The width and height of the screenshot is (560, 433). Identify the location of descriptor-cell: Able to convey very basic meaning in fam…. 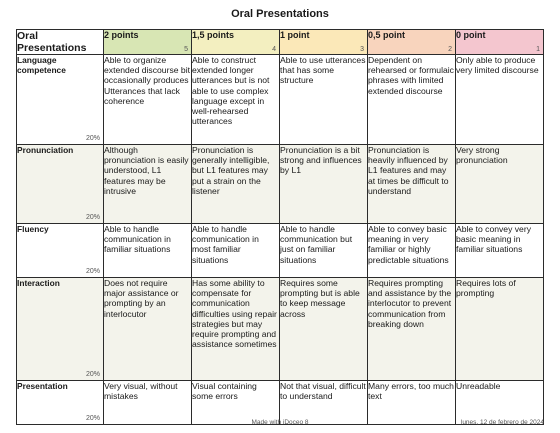
(499, 250).